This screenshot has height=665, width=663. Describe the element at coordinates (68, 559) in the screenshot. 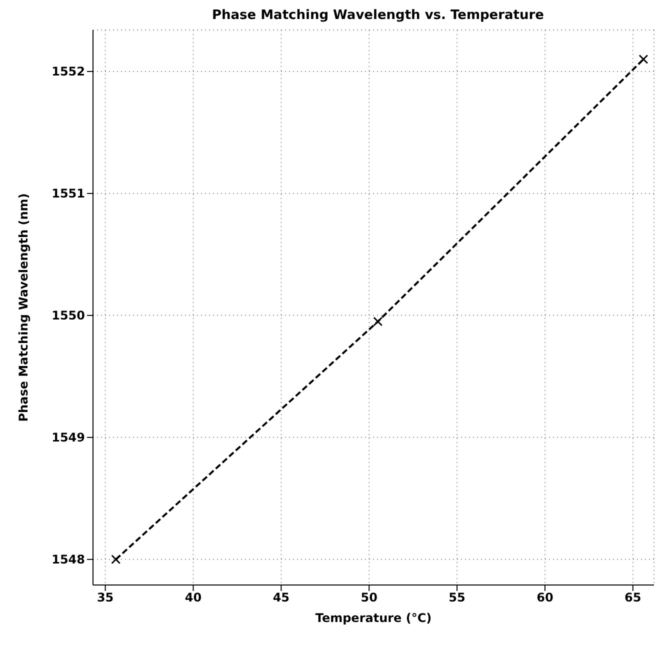

I see `y-tick-label: 1548` at that location.